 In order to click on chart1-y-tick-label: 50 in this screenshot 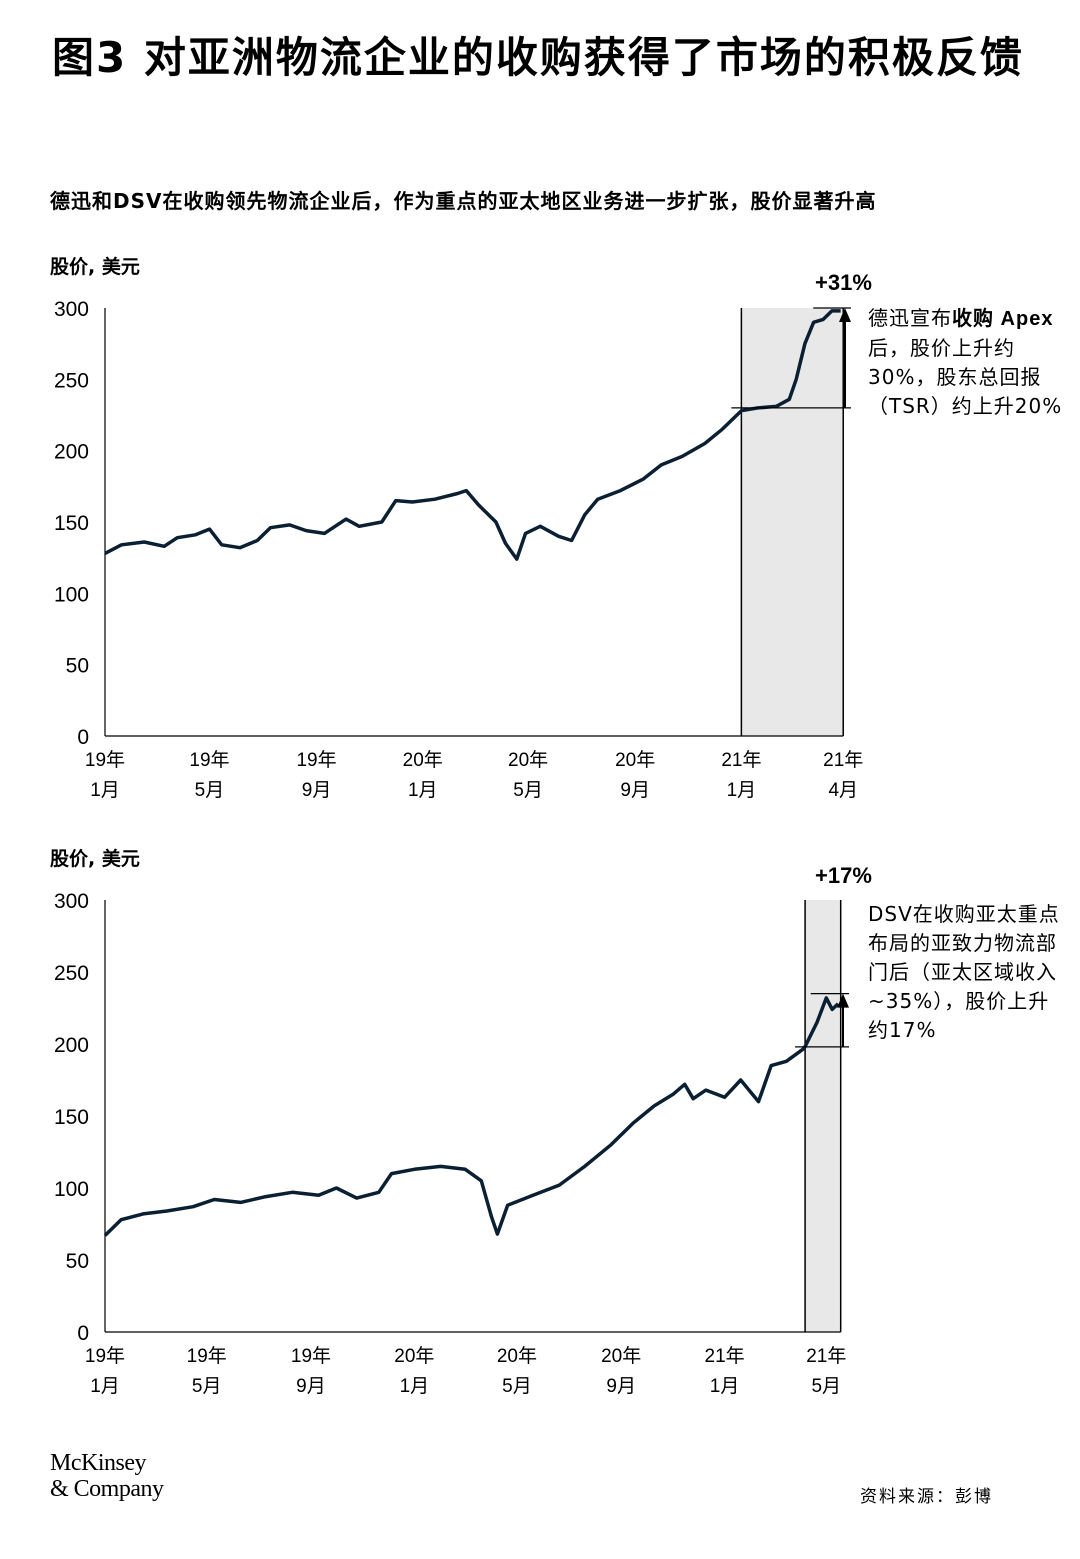, I will do `click(77, 666)`.